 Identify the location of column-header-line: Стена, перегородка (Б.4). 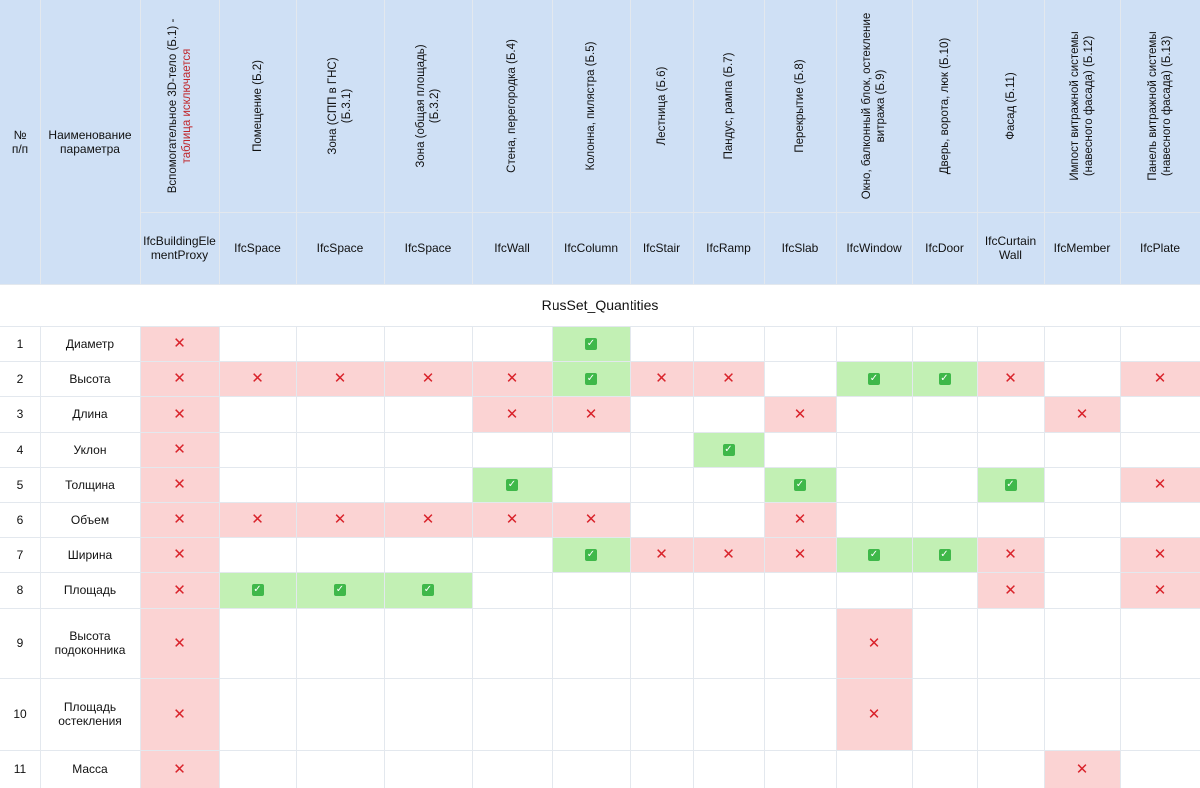
(512, 106).